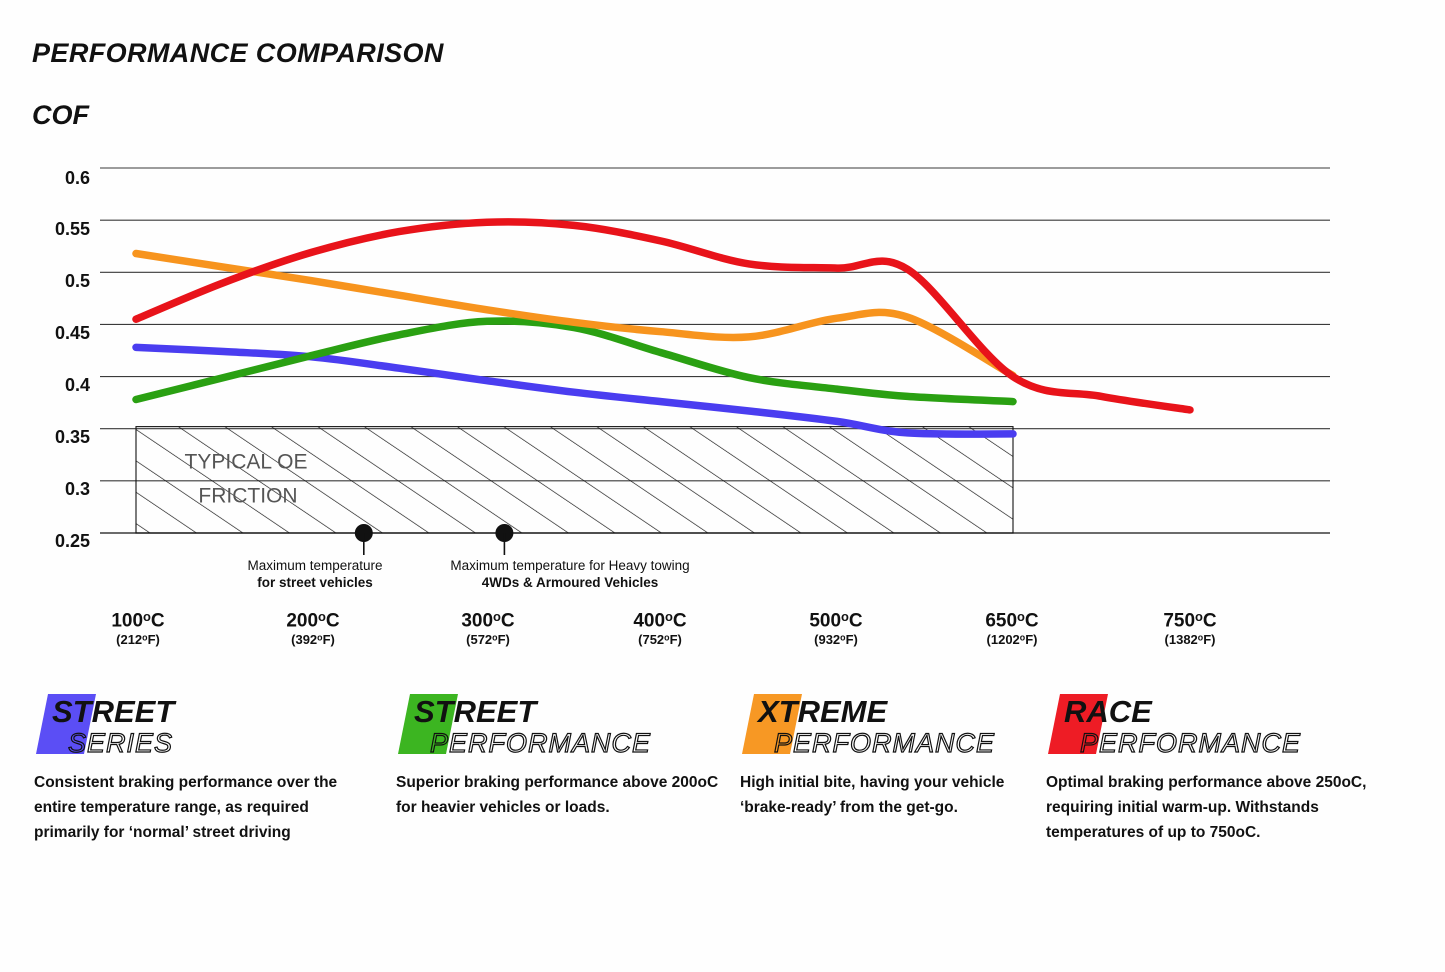 This screenshot has height=972, width=1445. I want to click on x-label-300-celsius: 300oC, so click(488, 620).